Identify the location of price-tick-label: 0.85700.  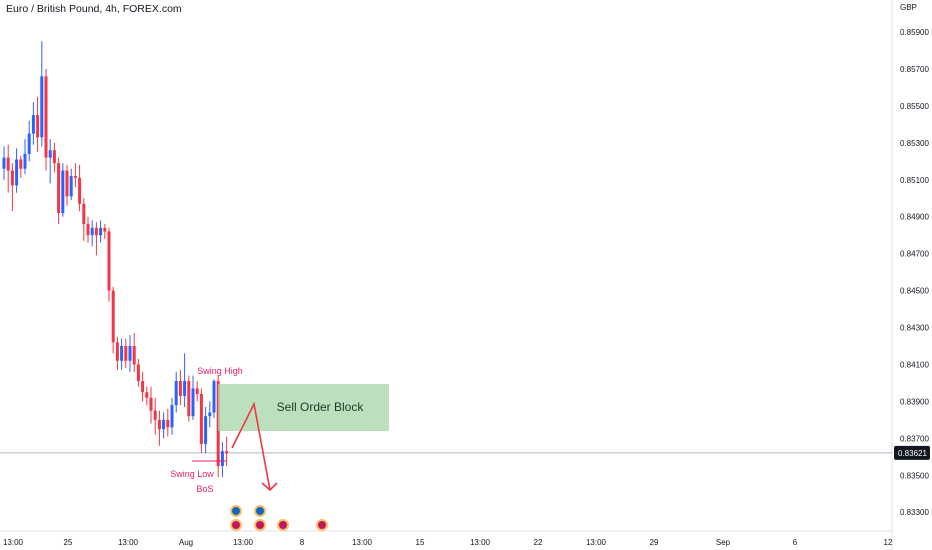
(914, 69).